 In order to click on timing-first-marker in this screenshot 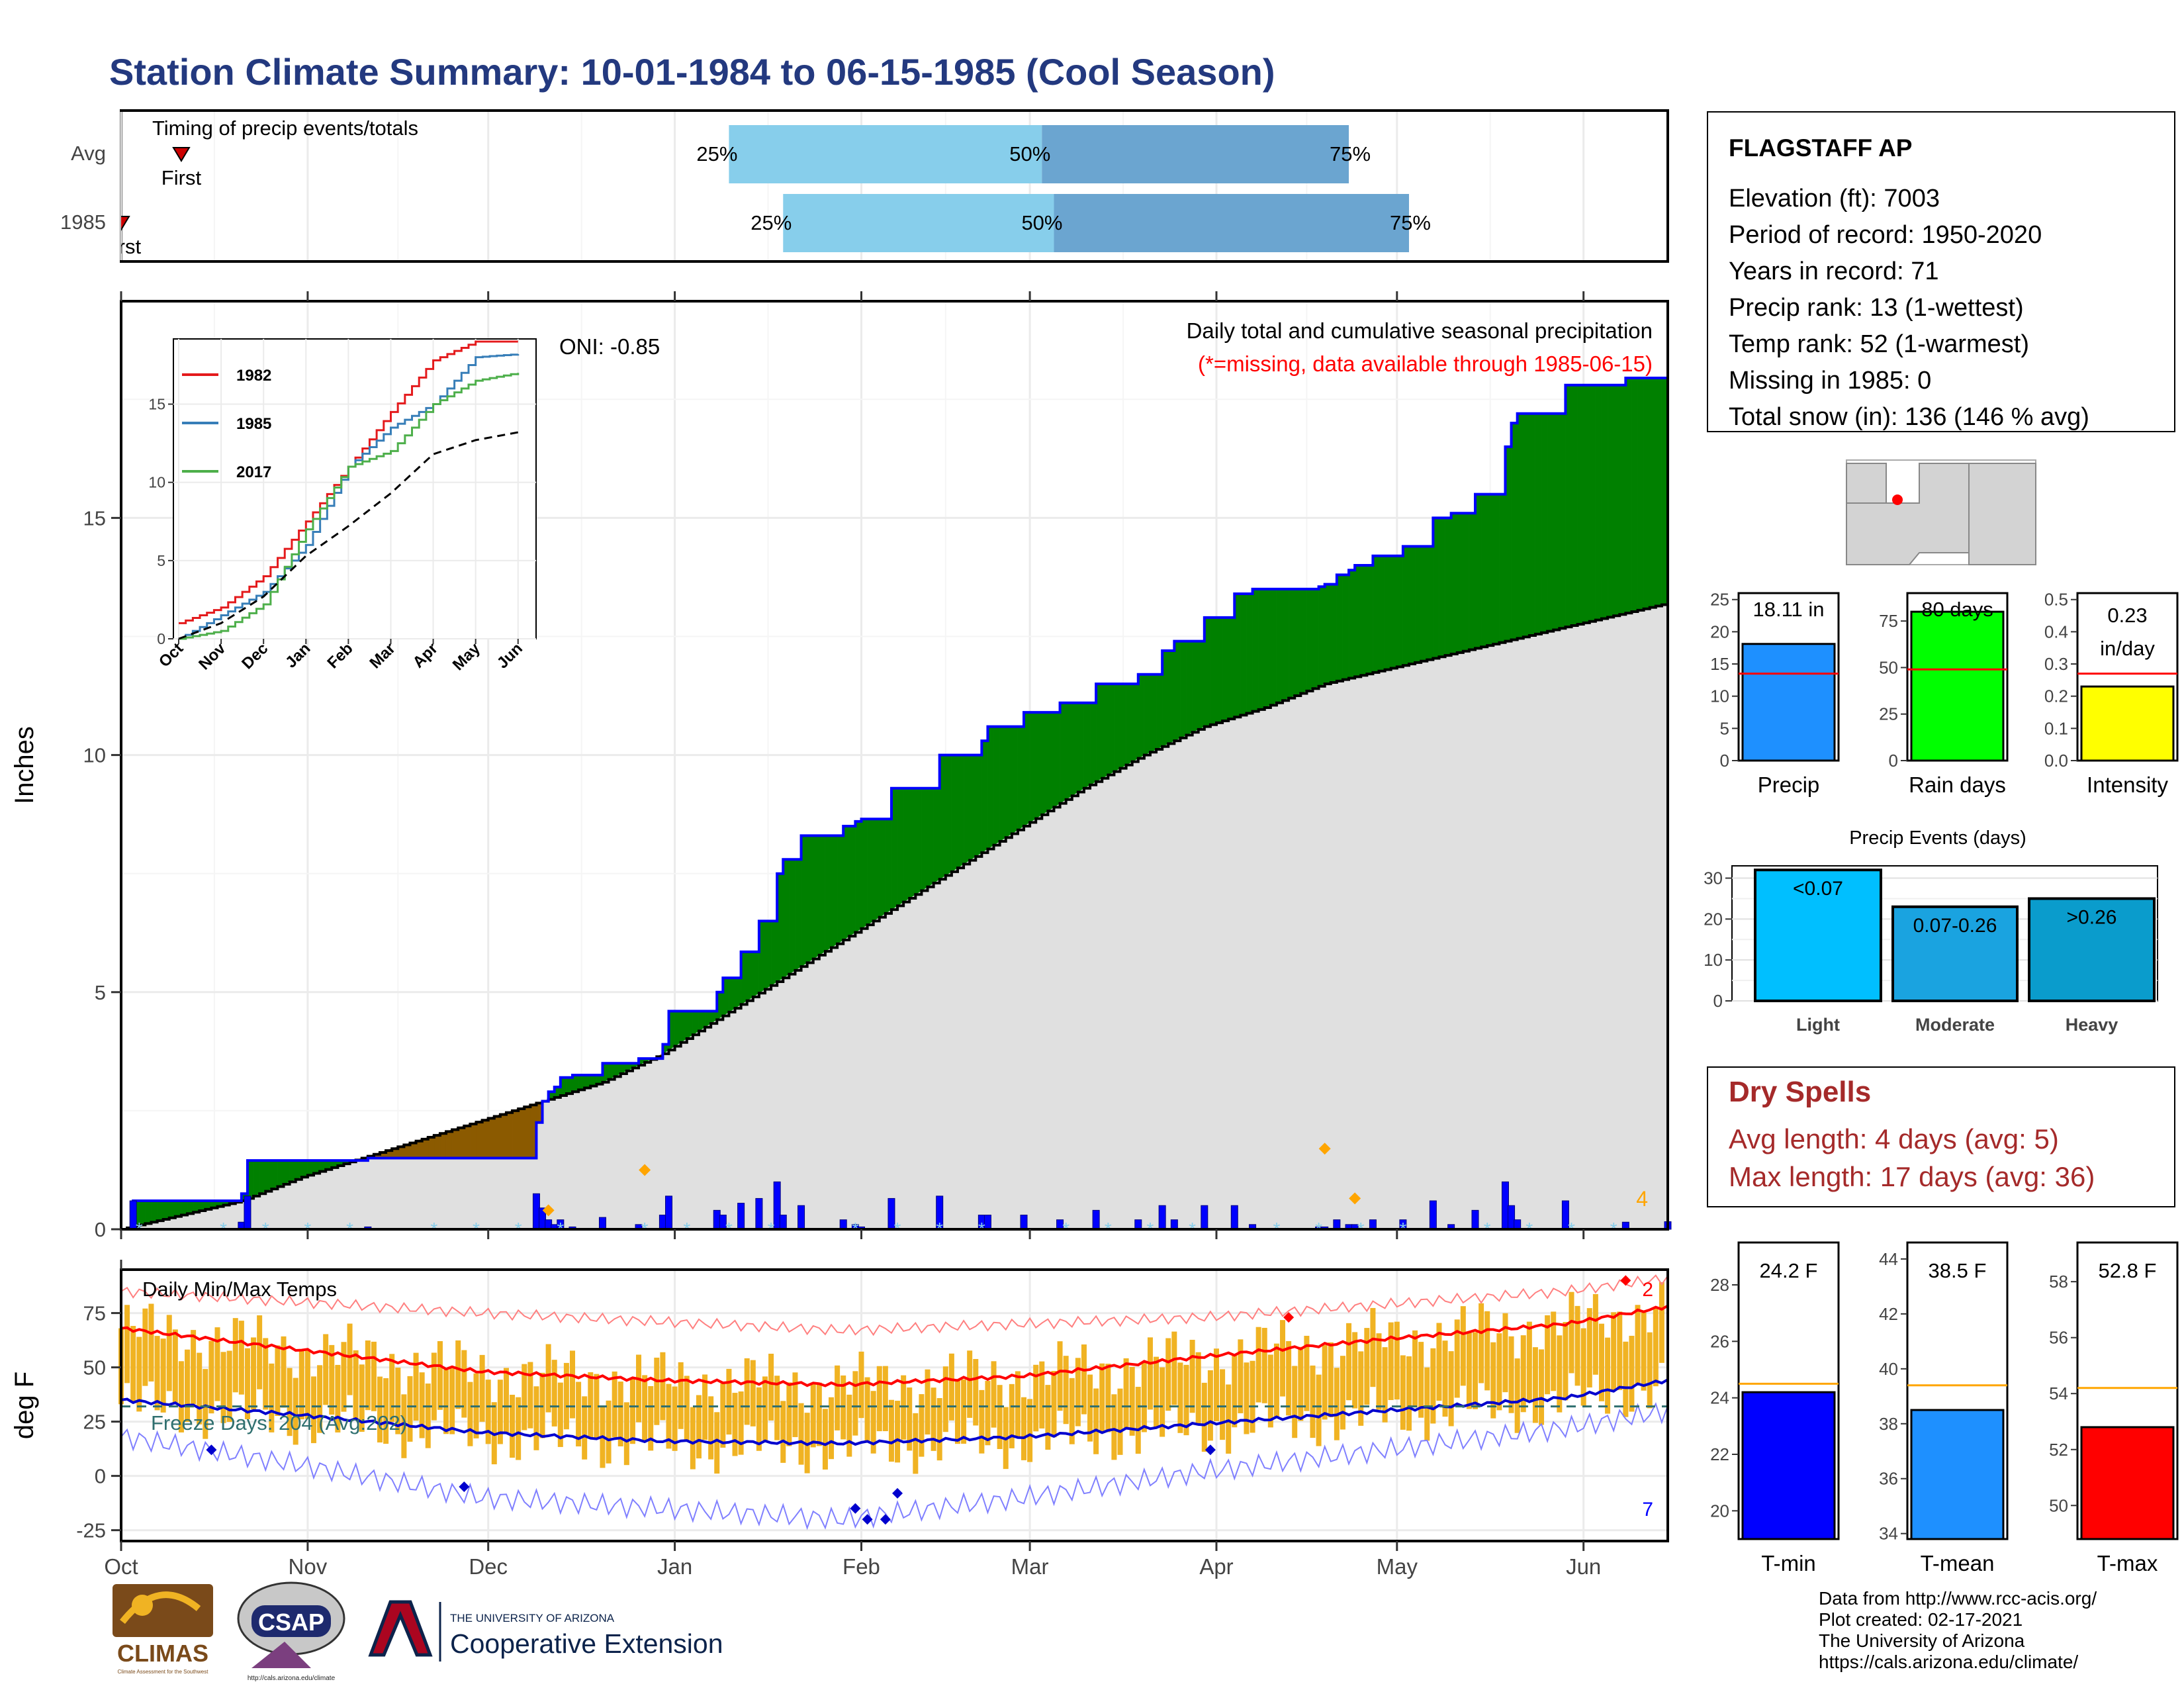, I will do `click(125, 223)`.